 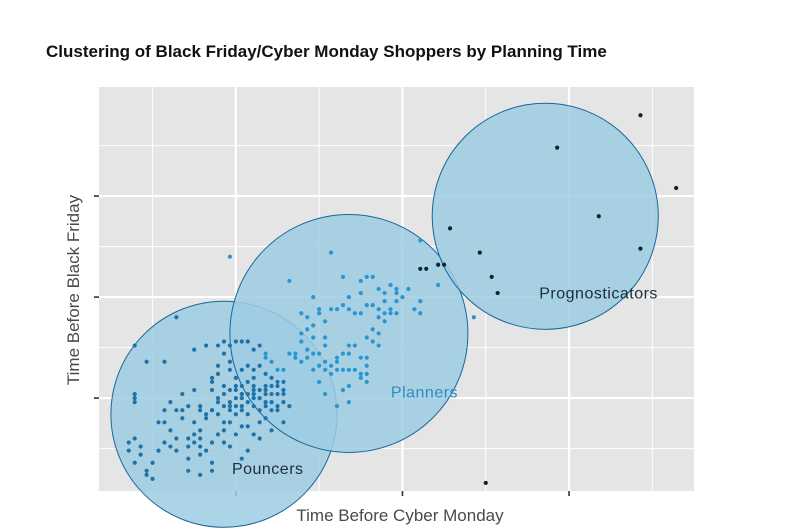 What do you see at coordinates (73, 289) in the screenshot?
I see `y-axis-title: Time Before Black Friday` at bounding box center [73, 289].